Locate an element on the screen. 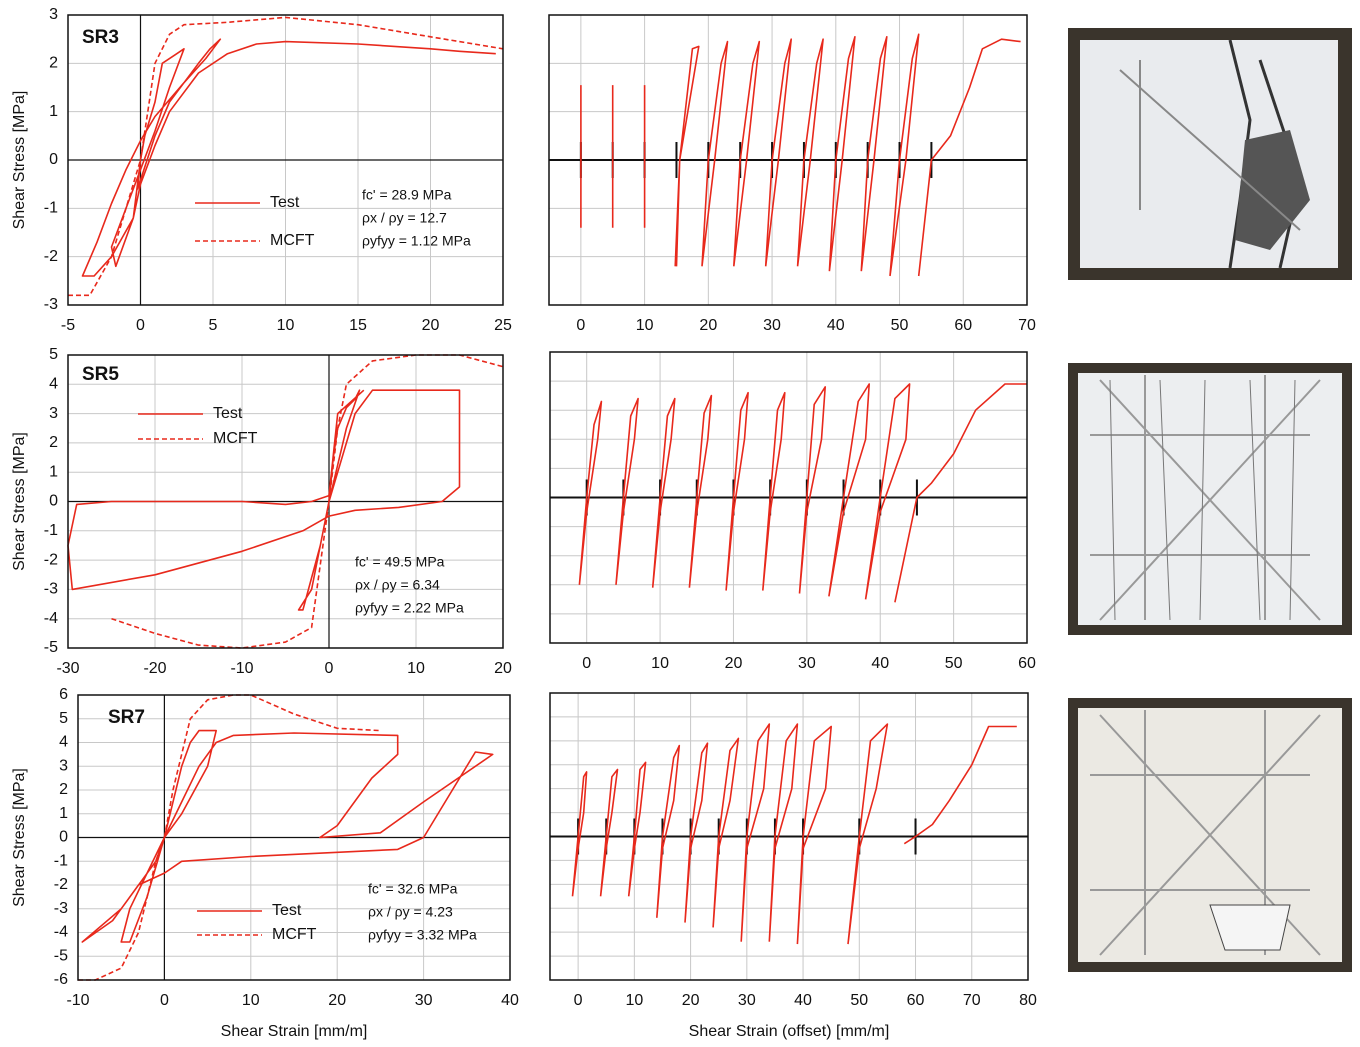  panel-label: SR5 is located at coordinates (100, 374).